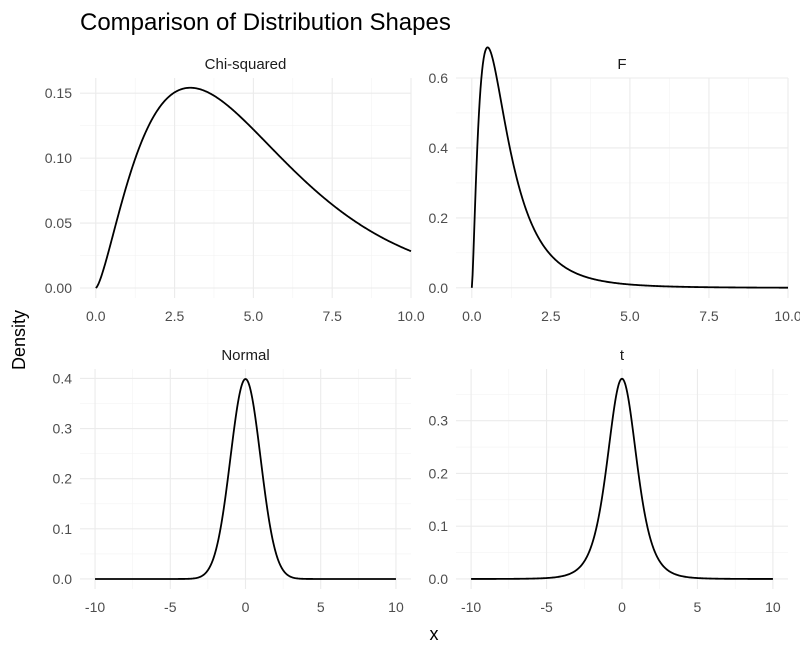 This screenshot has height=654, width=800. What do you see at coordinates (629, 167) in the screenshot?
I see `density-line-f` at bounding box center [629, 167].